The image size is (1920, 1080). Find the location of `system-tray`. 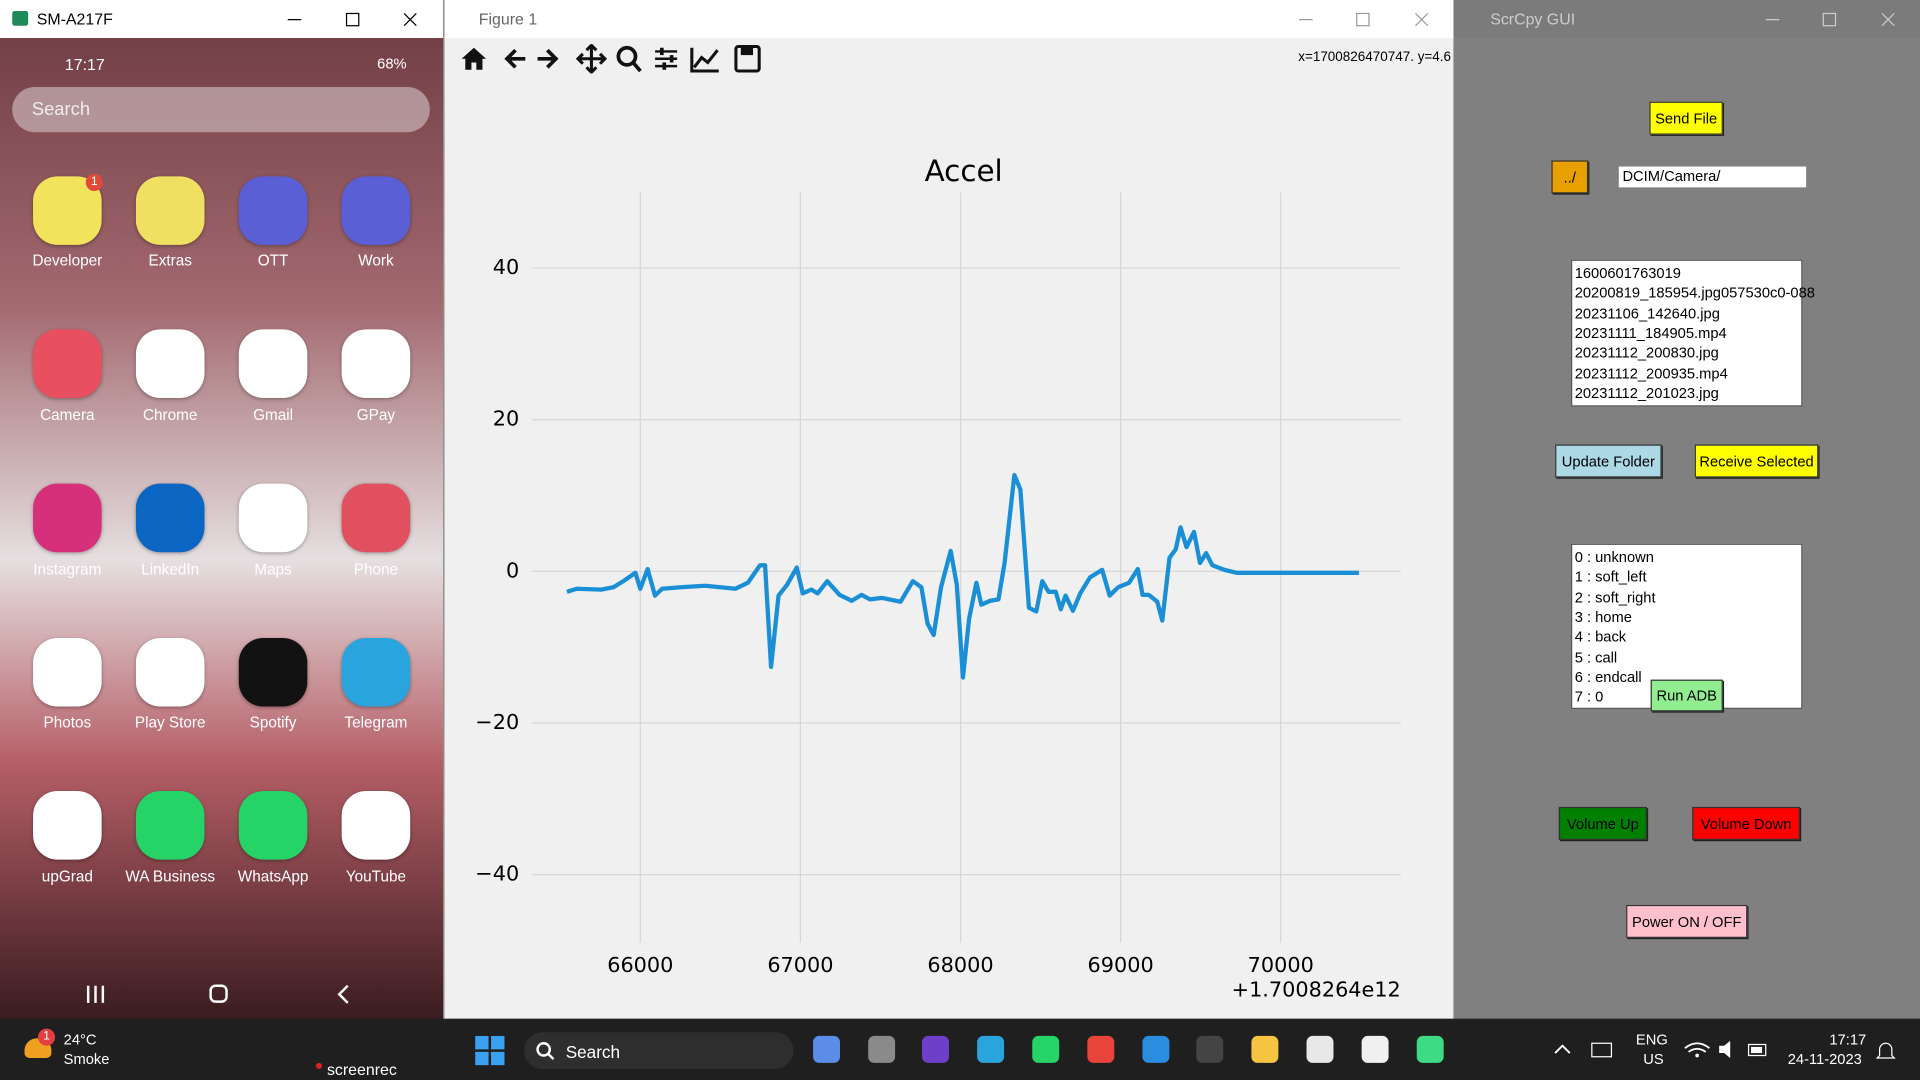

system-tray is located at coordinates (1663, 1049).